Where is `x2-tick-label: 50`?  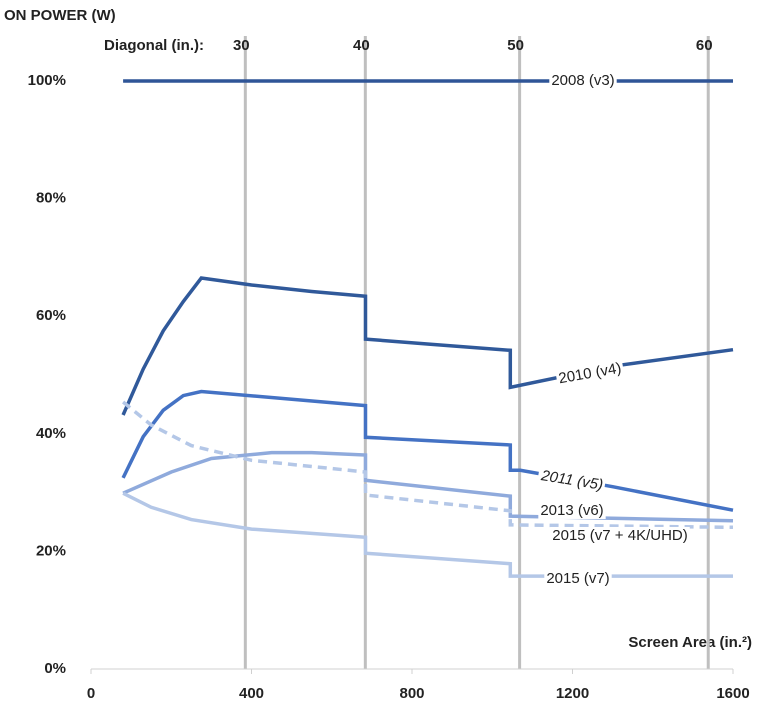
x2-tick-label: 50 is located at coordinates (515, 45).